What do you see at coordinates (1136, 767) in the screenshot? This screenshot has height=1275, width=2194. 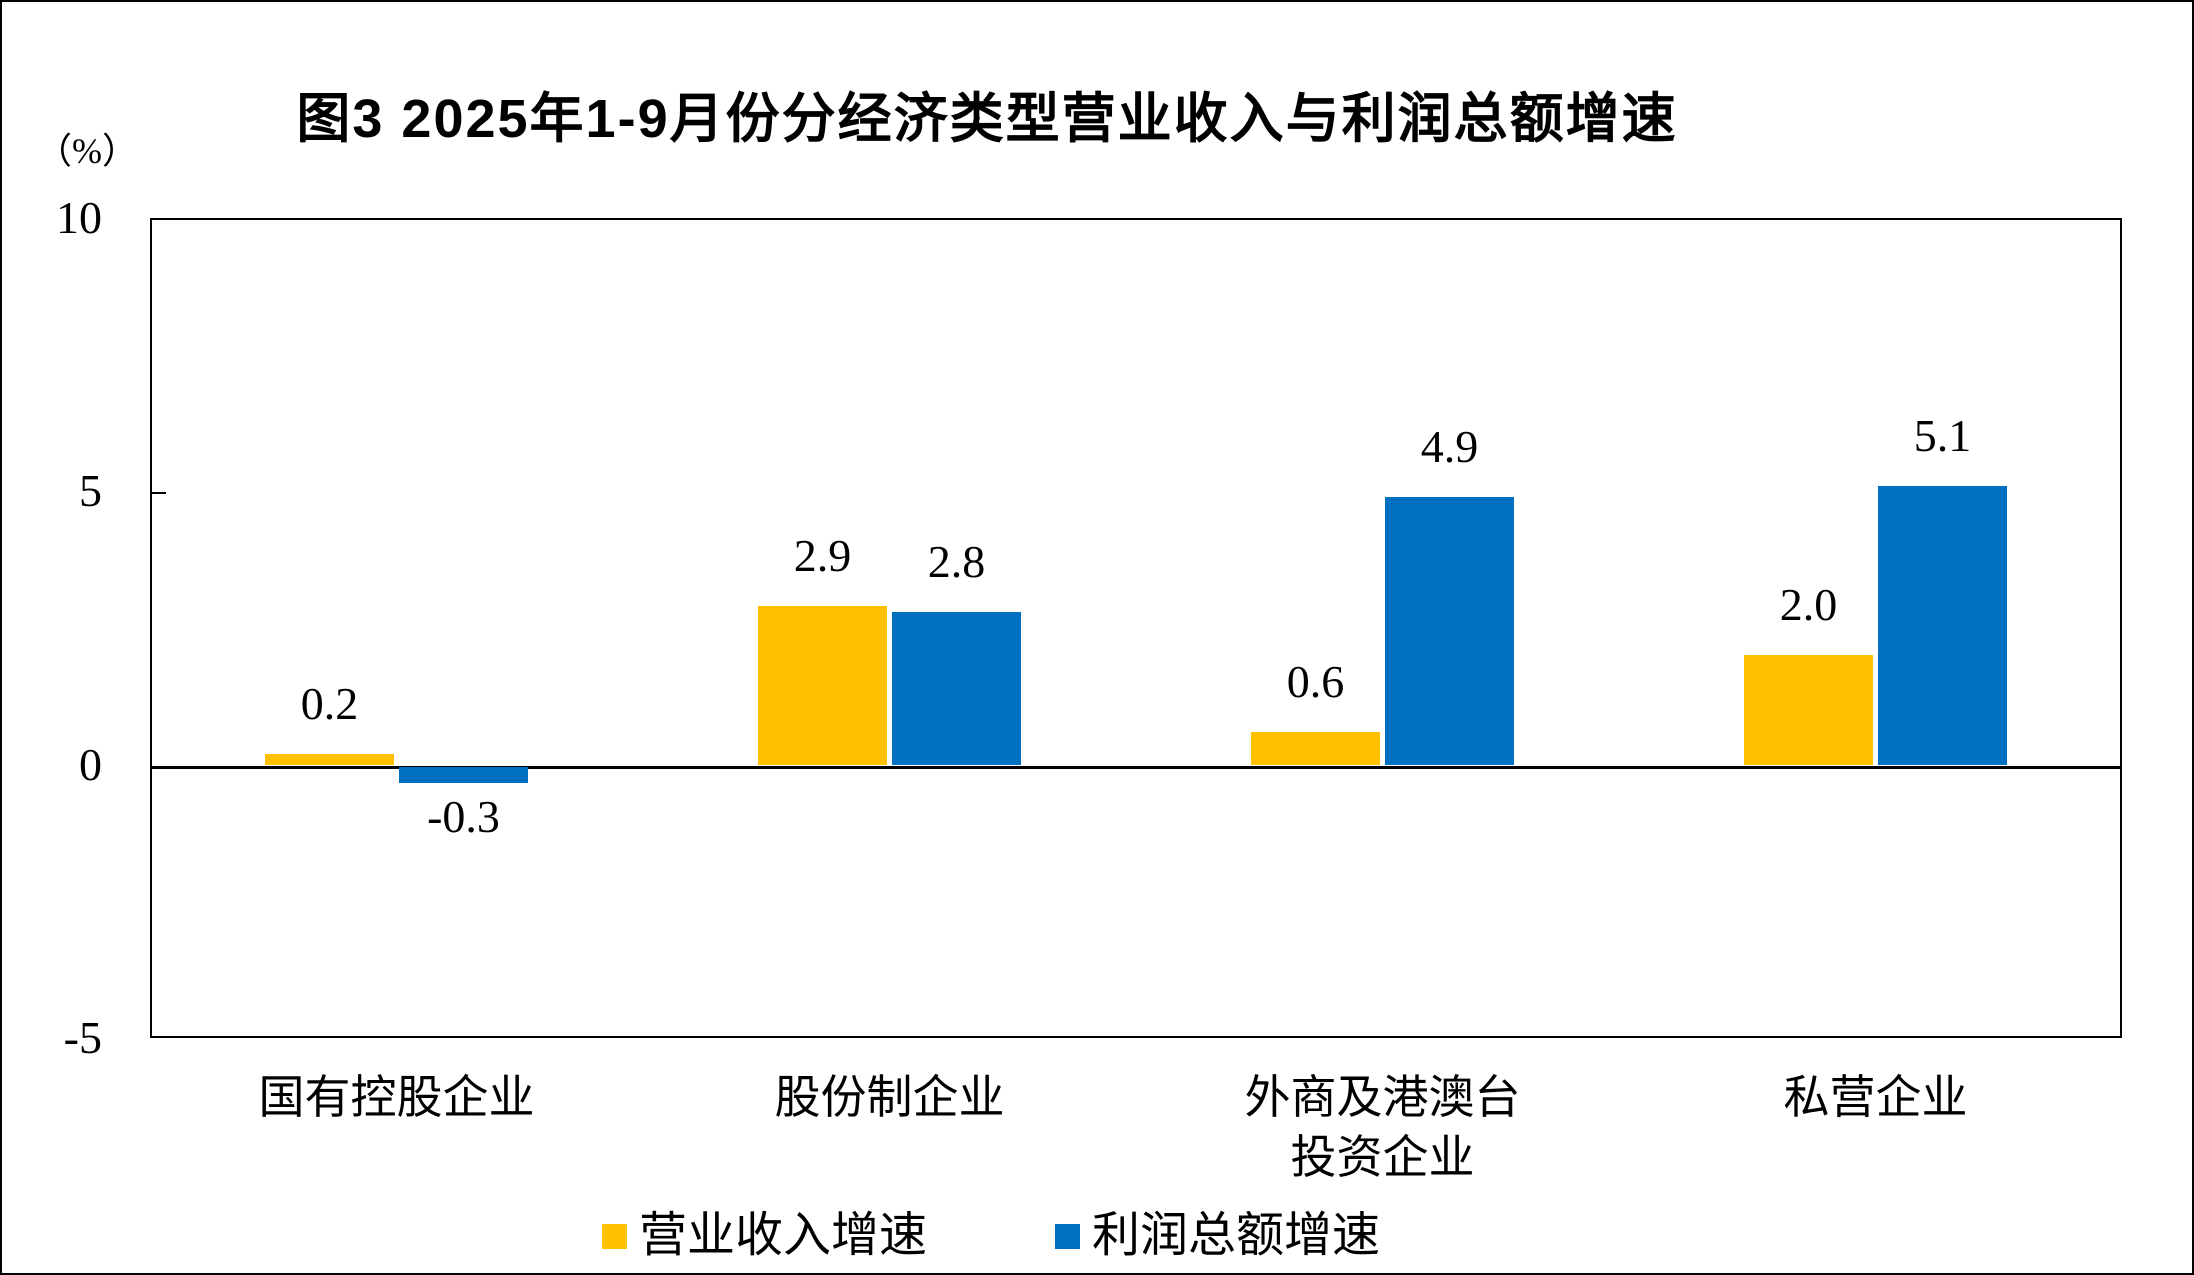 I see `zero-axis-line` at bounding box center [1136, 767].